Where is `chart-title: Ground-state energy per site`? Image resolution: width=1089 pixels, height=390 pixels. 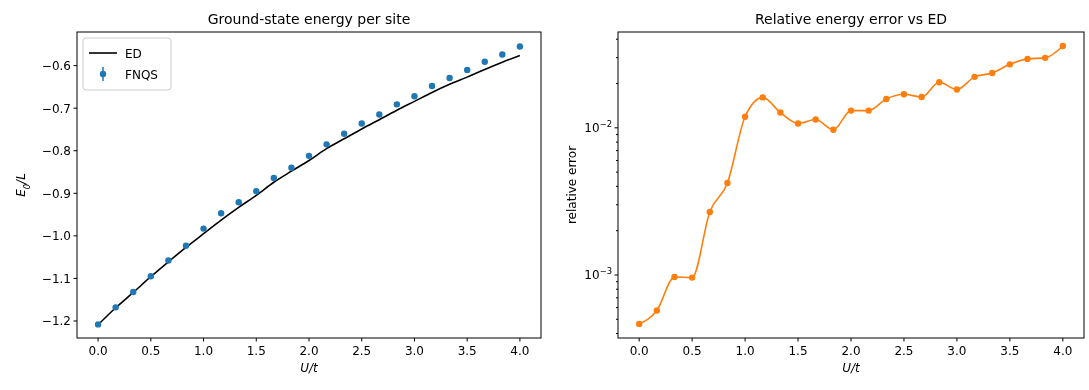 chart-title: Ground-state energy per site is located at coordinates (309, 19).